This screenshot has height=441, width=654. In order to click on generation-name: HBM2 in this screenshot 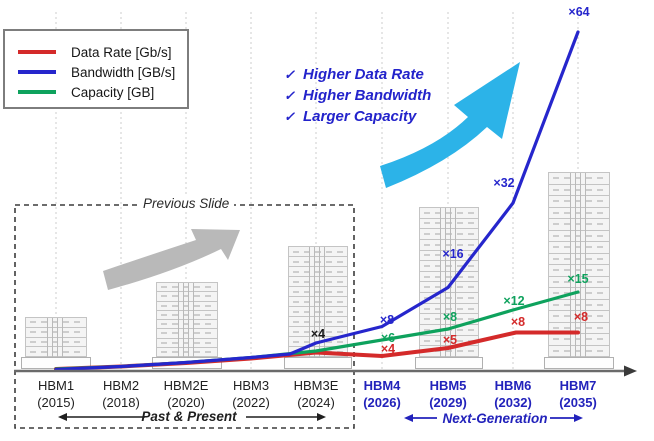, I will do `click(121, 385)`.